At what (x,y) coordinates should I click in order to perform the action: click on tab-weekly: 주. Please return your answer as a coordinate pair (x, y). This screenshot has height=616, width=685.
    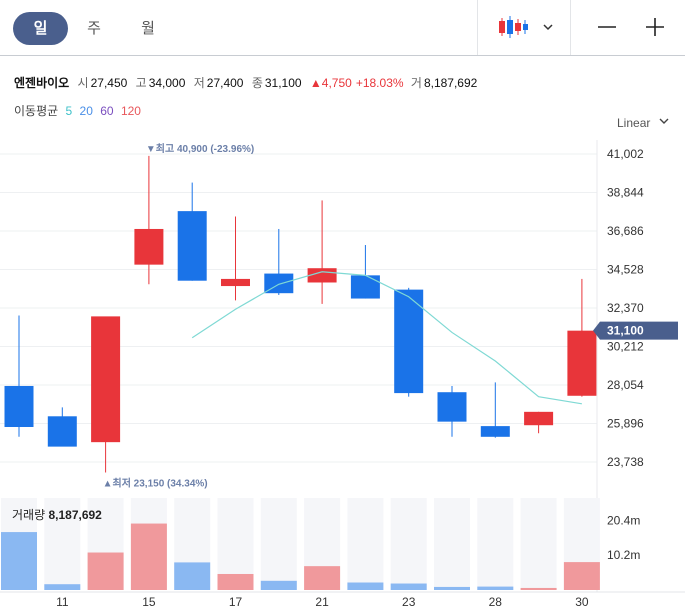
    Looking at the image, I should click on (94, 28).